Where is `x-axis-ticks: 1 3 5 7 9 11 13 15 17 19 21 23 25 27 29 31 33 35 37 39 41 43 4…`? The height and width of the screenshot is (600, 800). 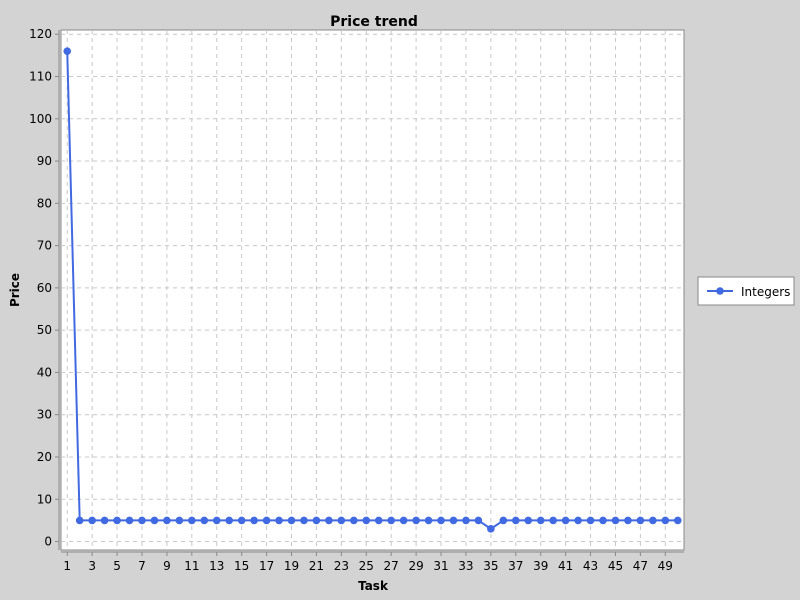 x-axis-ticks: 1 3 5 7 9 11 13 15 17 19 21 23 25 27 29 31 33 35 37 39 41 43 4… is located at coordinates (368, 562).